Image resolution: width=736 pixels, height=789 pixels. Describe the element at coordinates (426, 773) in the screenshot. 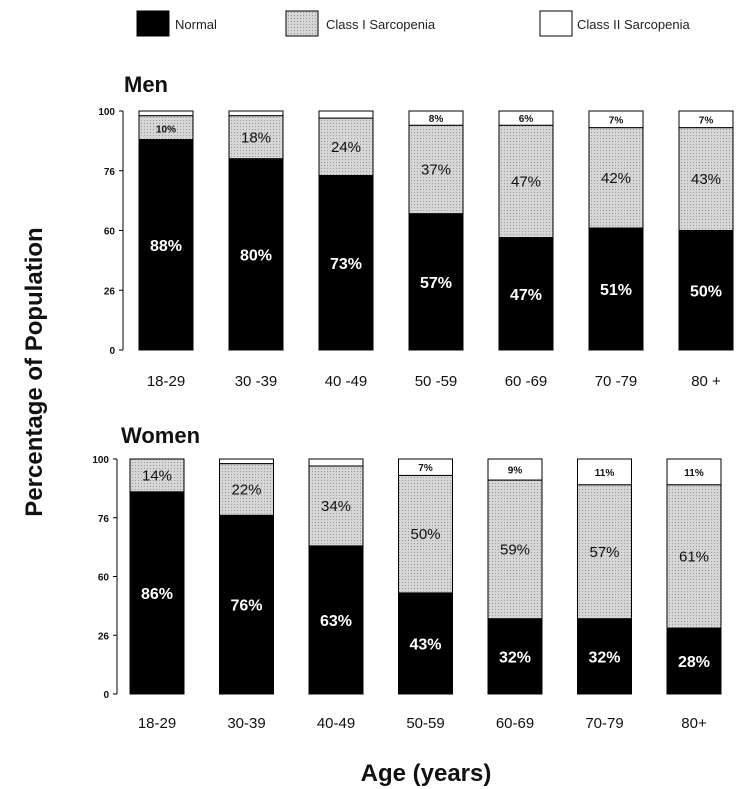

I see `x-axis-title: Age (years)` at that location.